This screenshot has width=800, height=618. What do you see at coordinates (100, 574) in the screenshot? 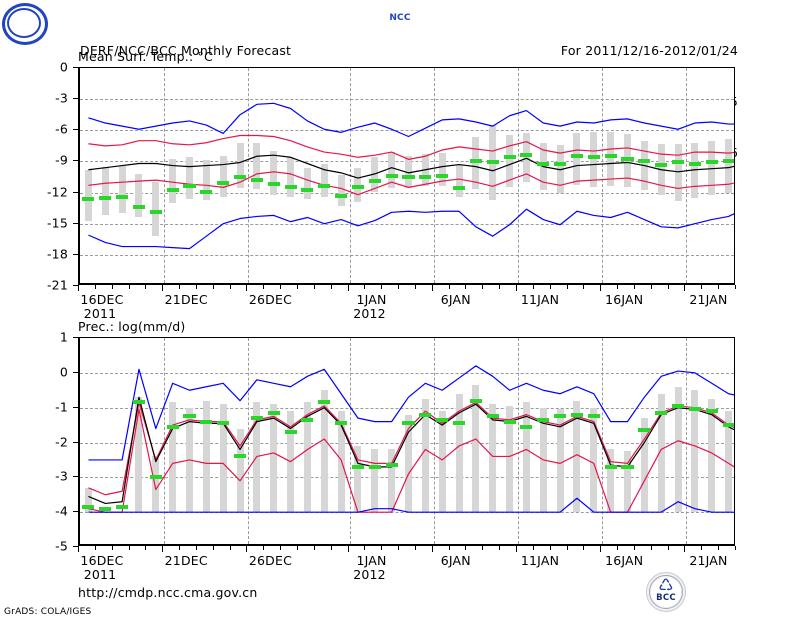
I see `x-axis-sublabel-year: 2011` at bounding box center [100, 574].